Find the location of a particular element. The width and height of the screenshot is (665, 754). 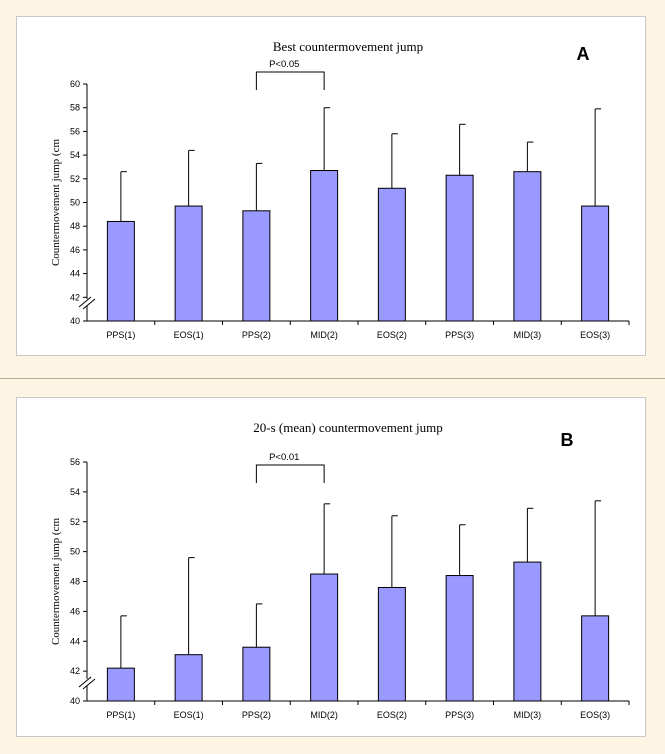

chart-b-y-tick-label: 52 is located at coordinates (75, 522).